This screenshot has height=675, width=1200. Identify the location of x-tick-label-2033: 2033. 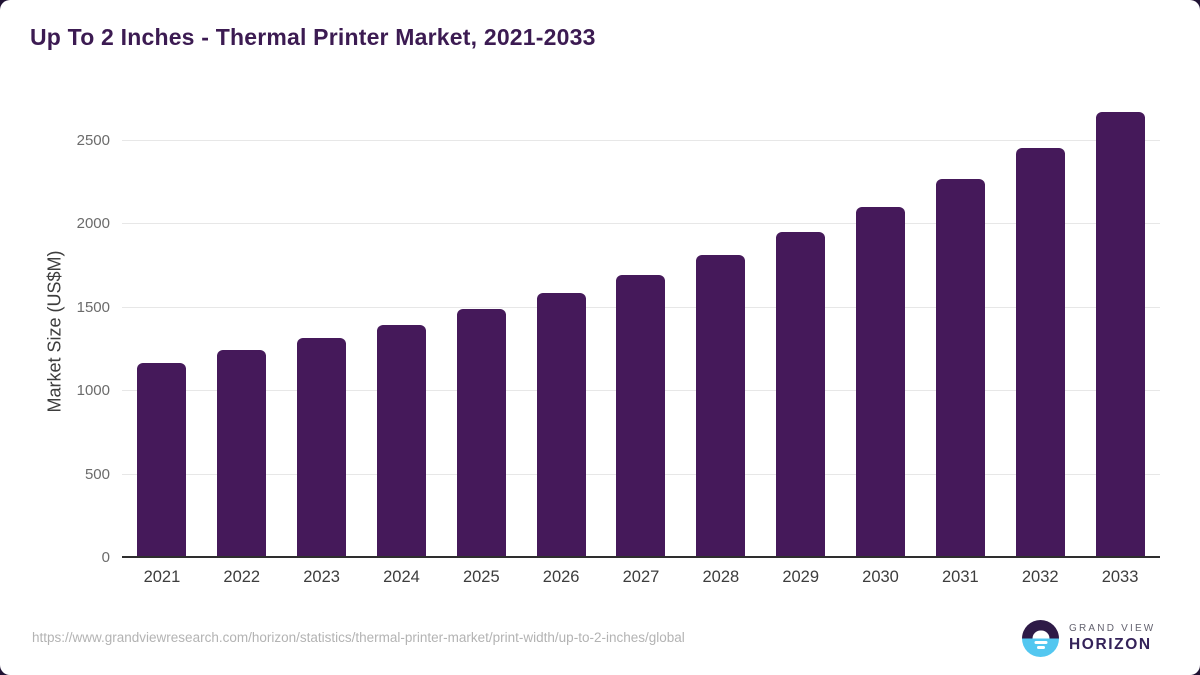
(1120, 577).